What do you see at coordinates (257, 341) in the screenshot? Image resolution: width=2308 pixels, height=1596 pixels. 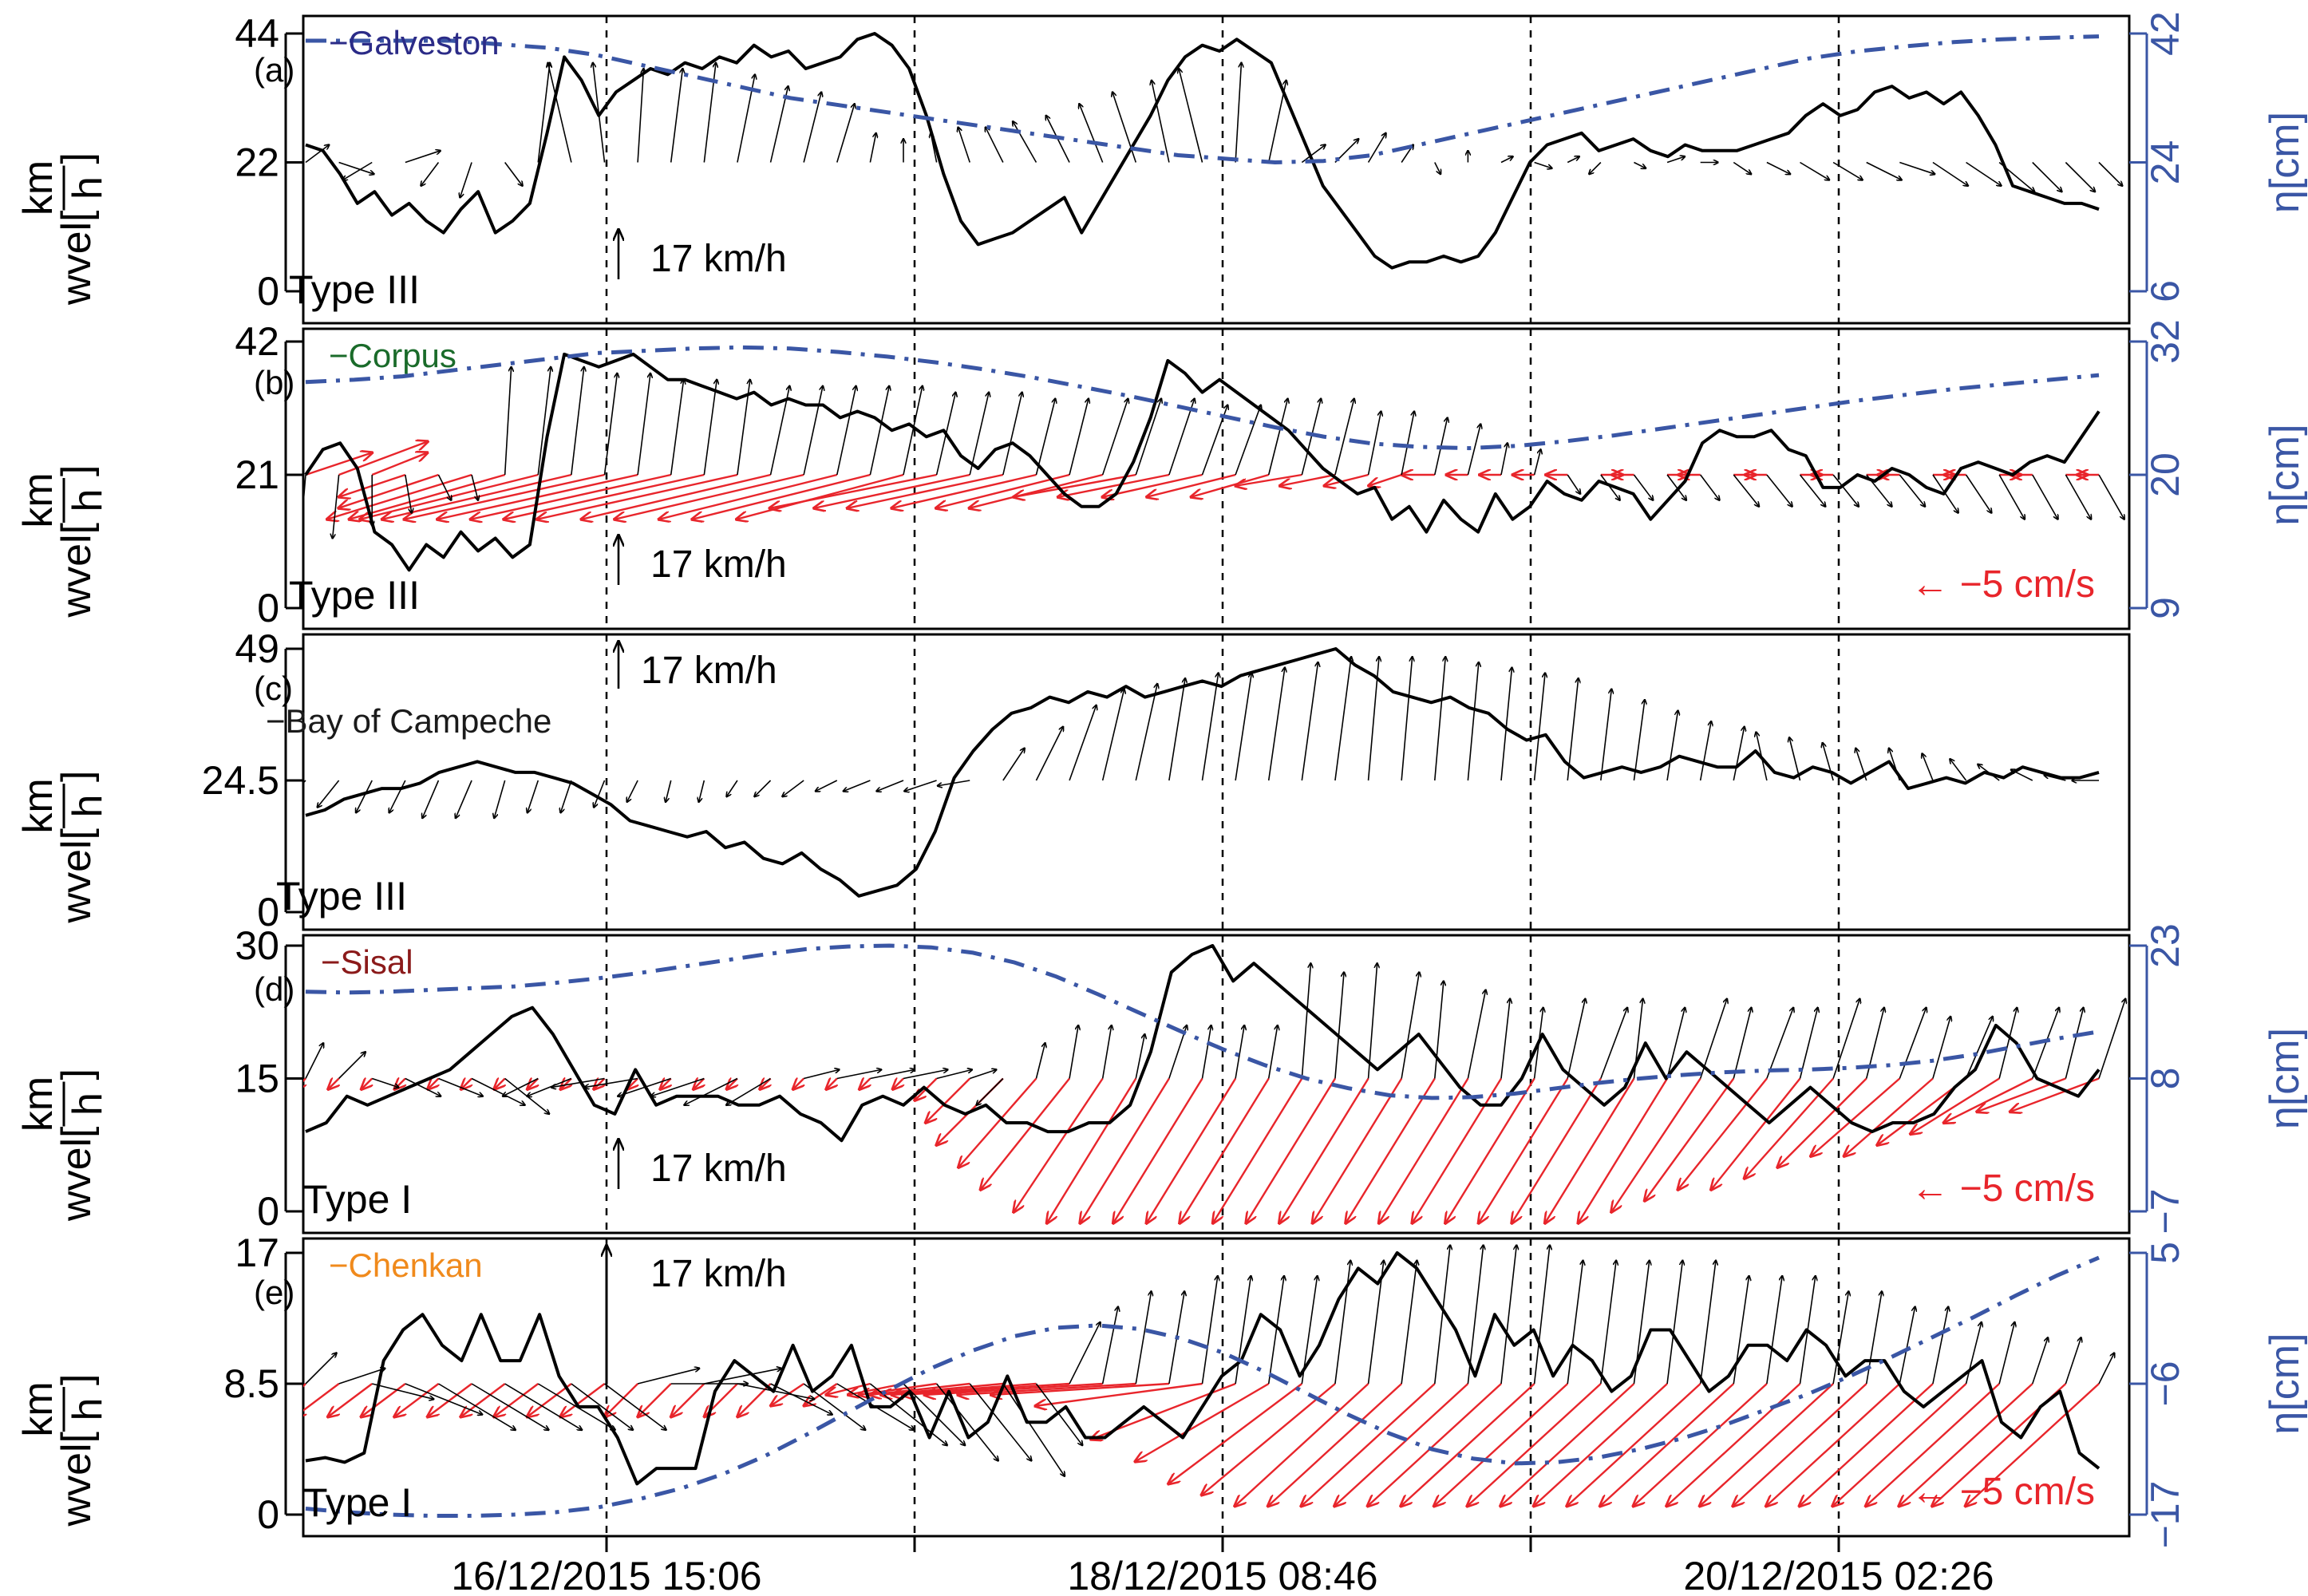 I see `left-tick-label: 42` at bounding box center [257, 341].